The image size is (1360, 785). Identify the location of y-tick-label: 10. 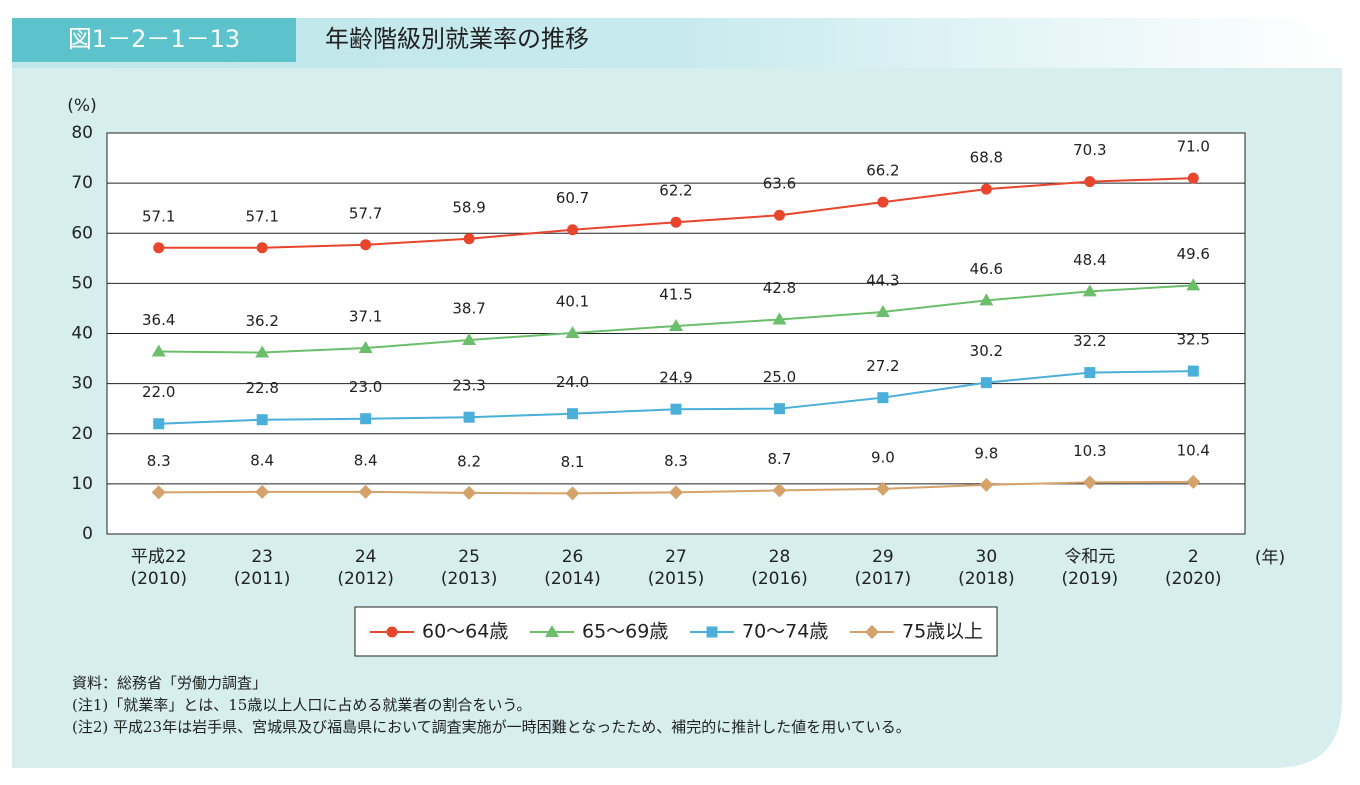
(82, 484).